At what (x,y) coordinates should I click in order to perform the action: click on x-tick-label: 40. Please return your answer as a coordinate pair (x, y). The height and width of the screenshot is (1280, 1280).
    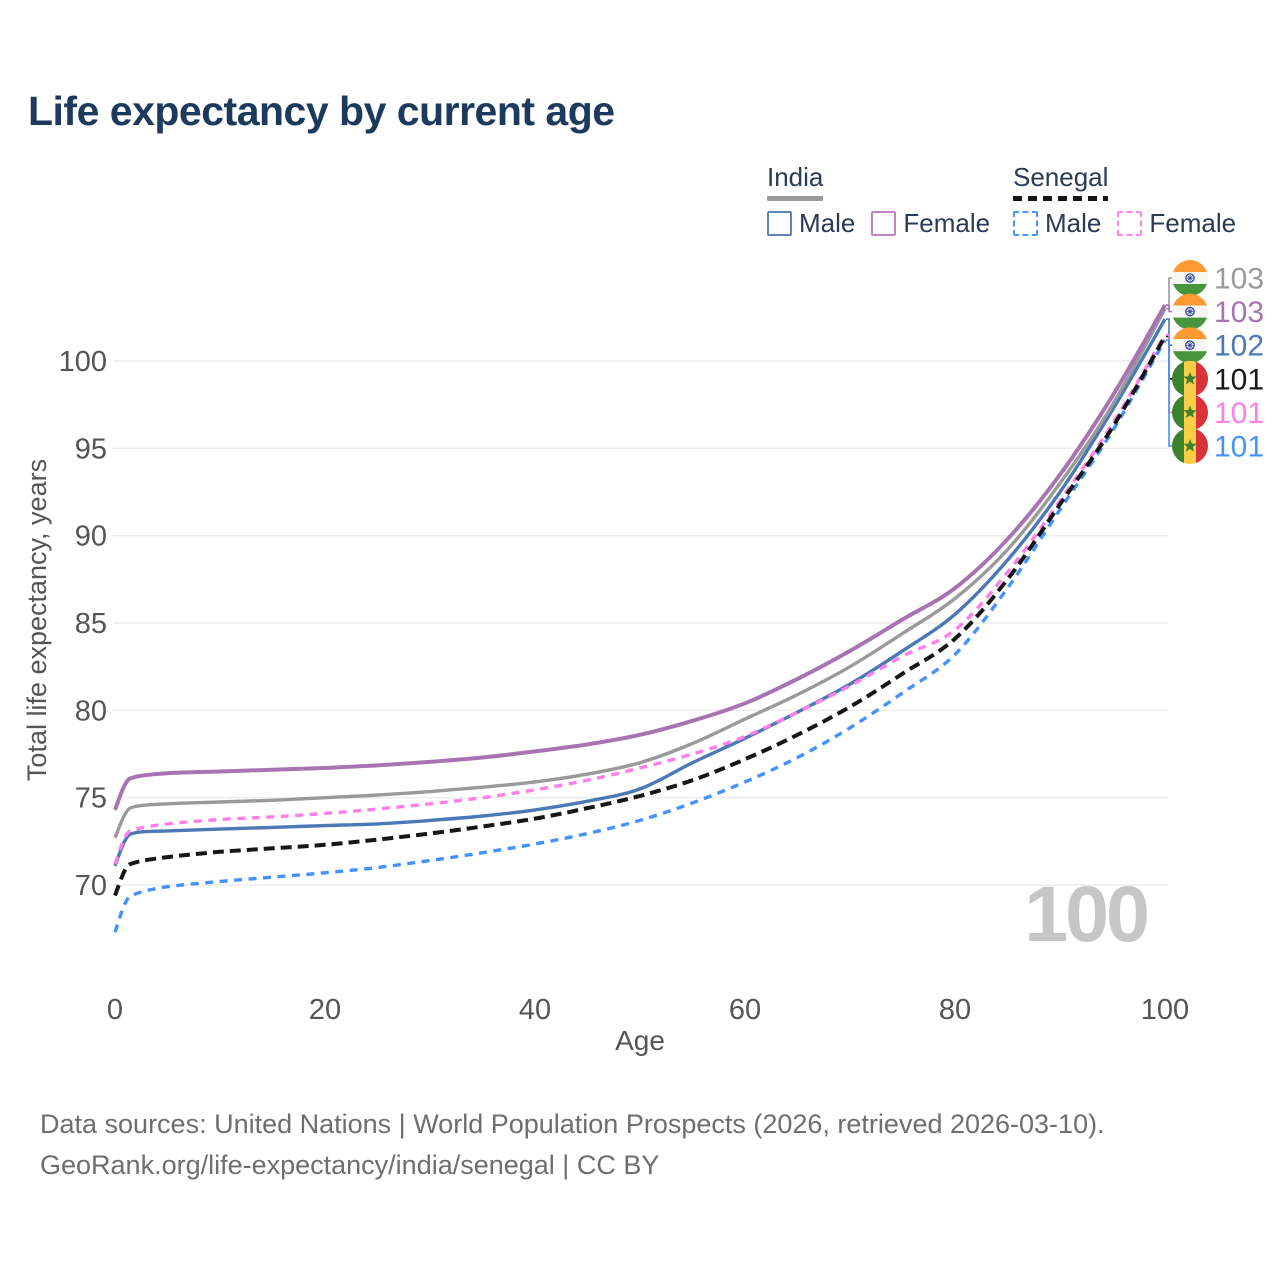
    Looking at the image, I should click on (535, 1010).